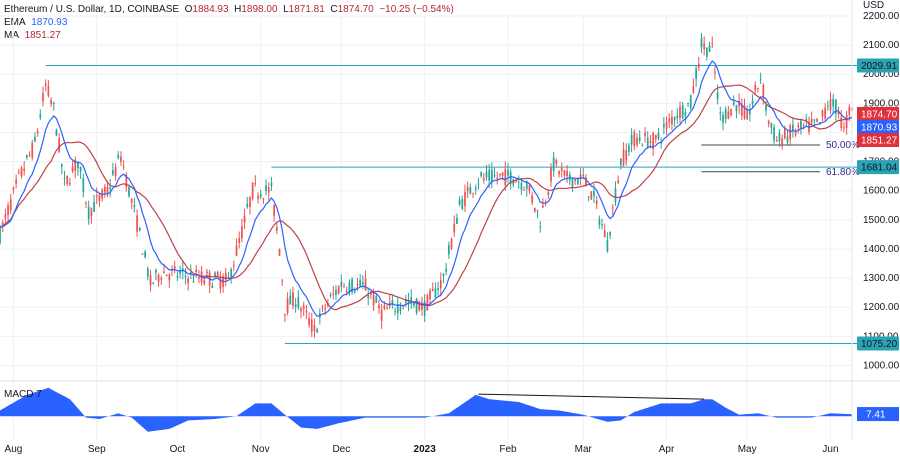 Image resolution: width=900 pixels, height=458 pixels. I want to click on fib-level-label: 50.00%, so click(843, 145).